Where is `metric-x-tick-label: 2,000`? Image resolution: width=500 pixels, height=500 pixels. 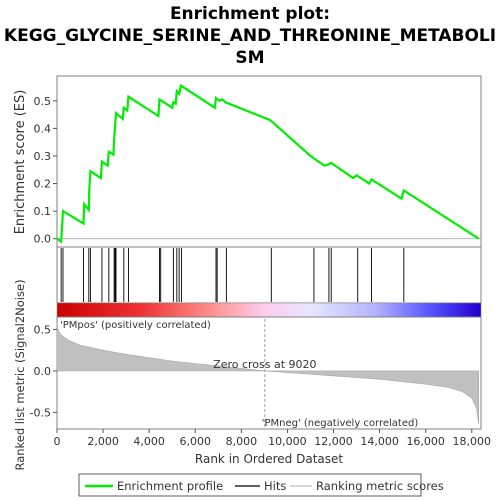
metric-x-tick-label: 2,000 is located at coordinates (103, 441).